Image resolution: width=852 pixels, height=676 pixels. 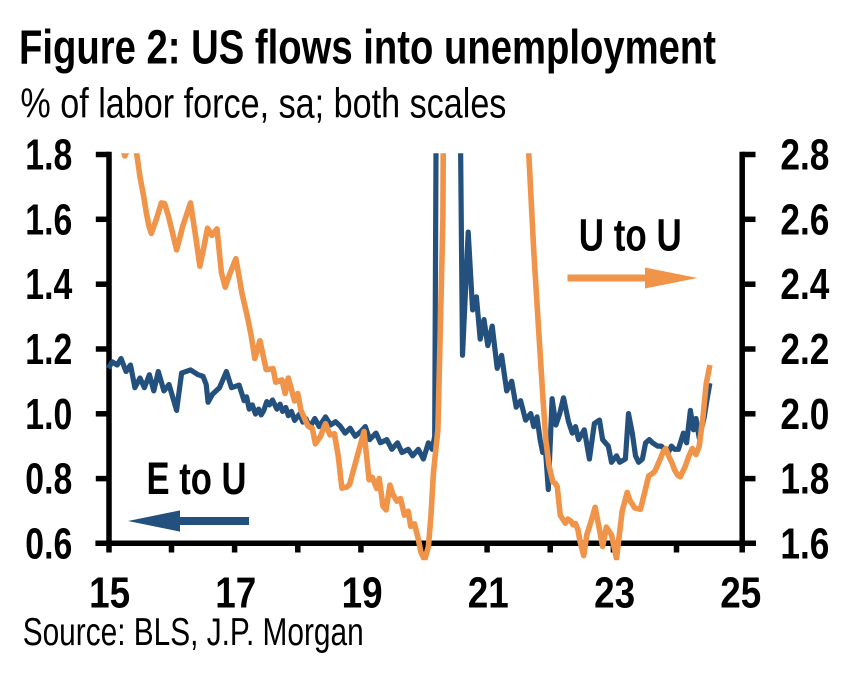 What do you see at coordinates (48, 415) in the screenshot?
I see `svg-text: 1.0` at bounding box center [48, 415].